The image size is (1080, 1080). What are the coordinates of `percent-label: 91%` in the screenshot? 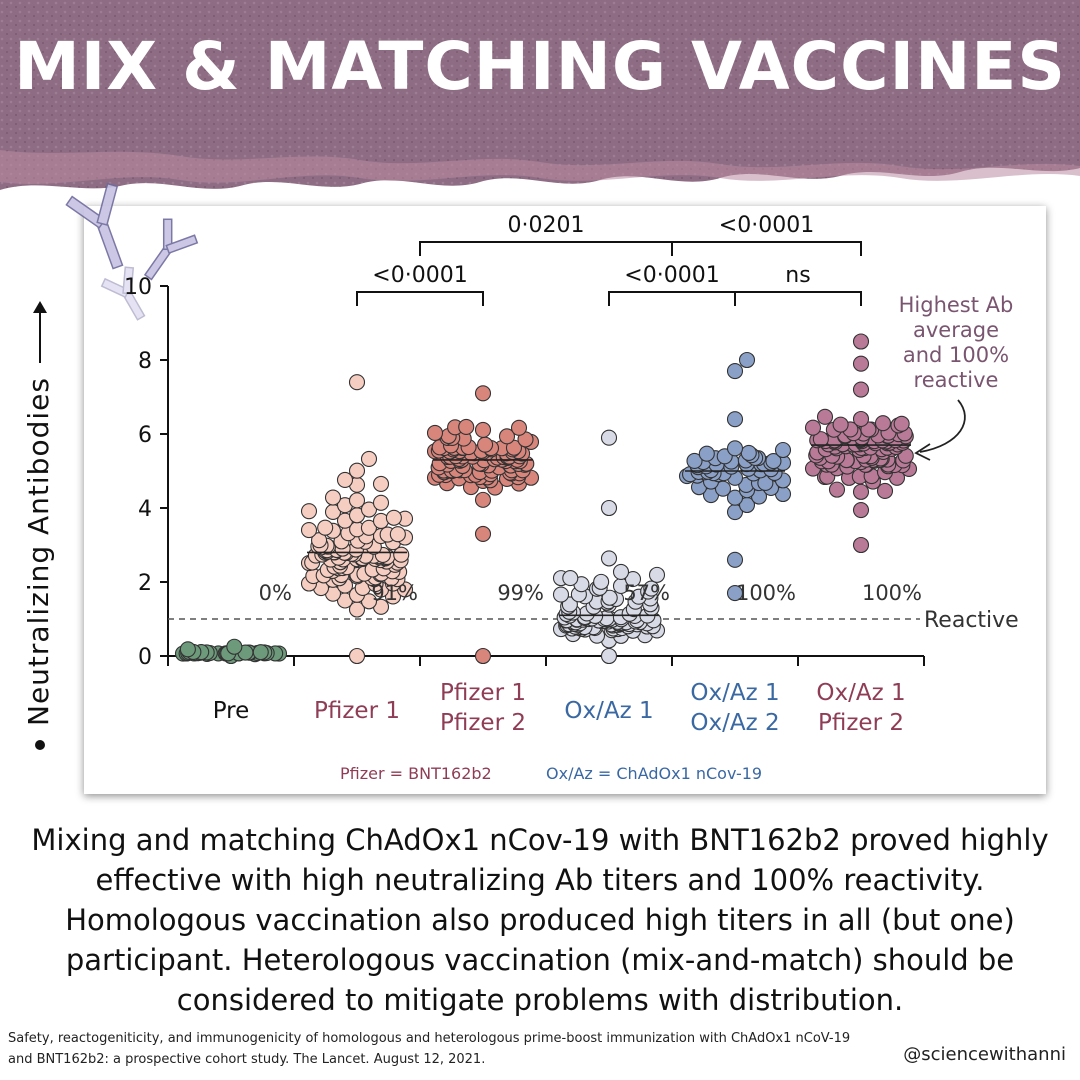 It's located at (394, 593).